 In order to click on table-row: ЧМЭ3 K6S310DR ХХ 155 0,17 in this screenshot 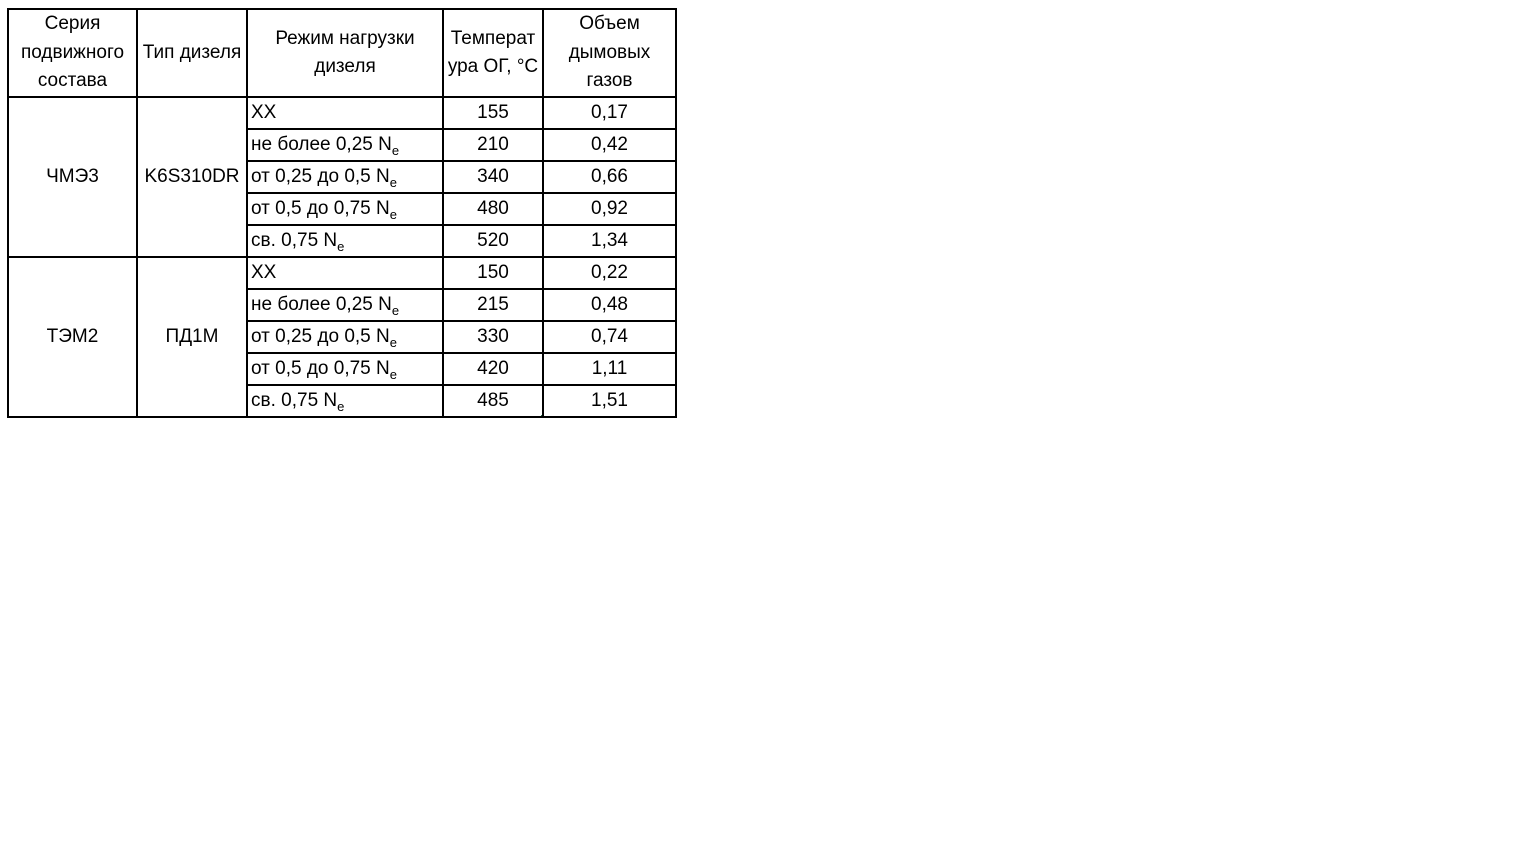, I will do `click(342, 177)`.